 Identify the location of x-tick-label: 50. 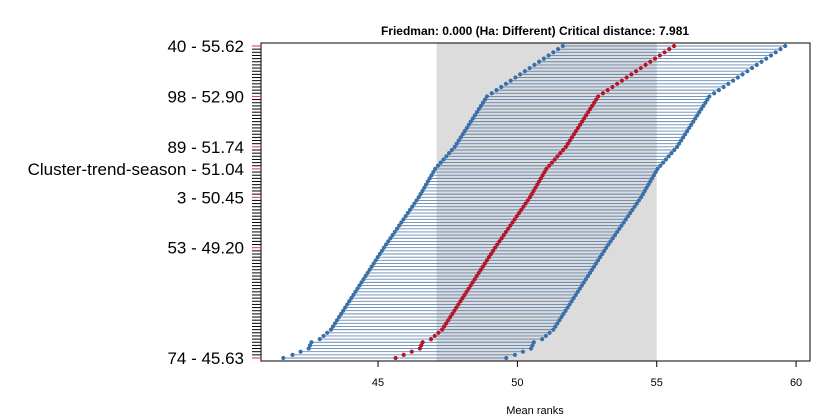
(517, 383).